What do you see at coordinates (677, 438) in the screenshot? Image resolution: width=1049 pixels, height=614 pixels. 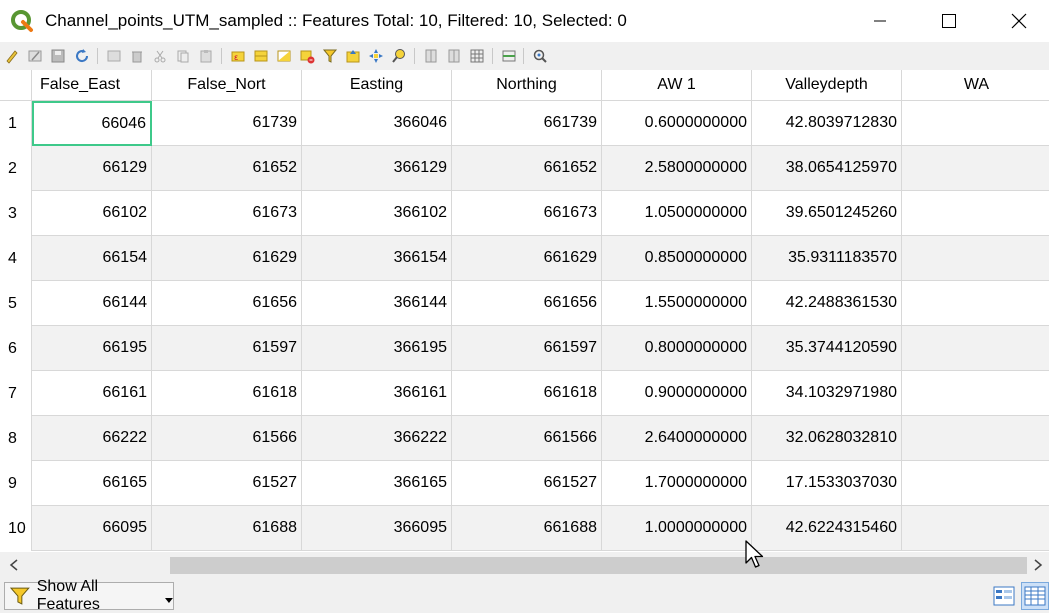 I see `table-cell: 2.6400000000` at bounding box center [677, 438].